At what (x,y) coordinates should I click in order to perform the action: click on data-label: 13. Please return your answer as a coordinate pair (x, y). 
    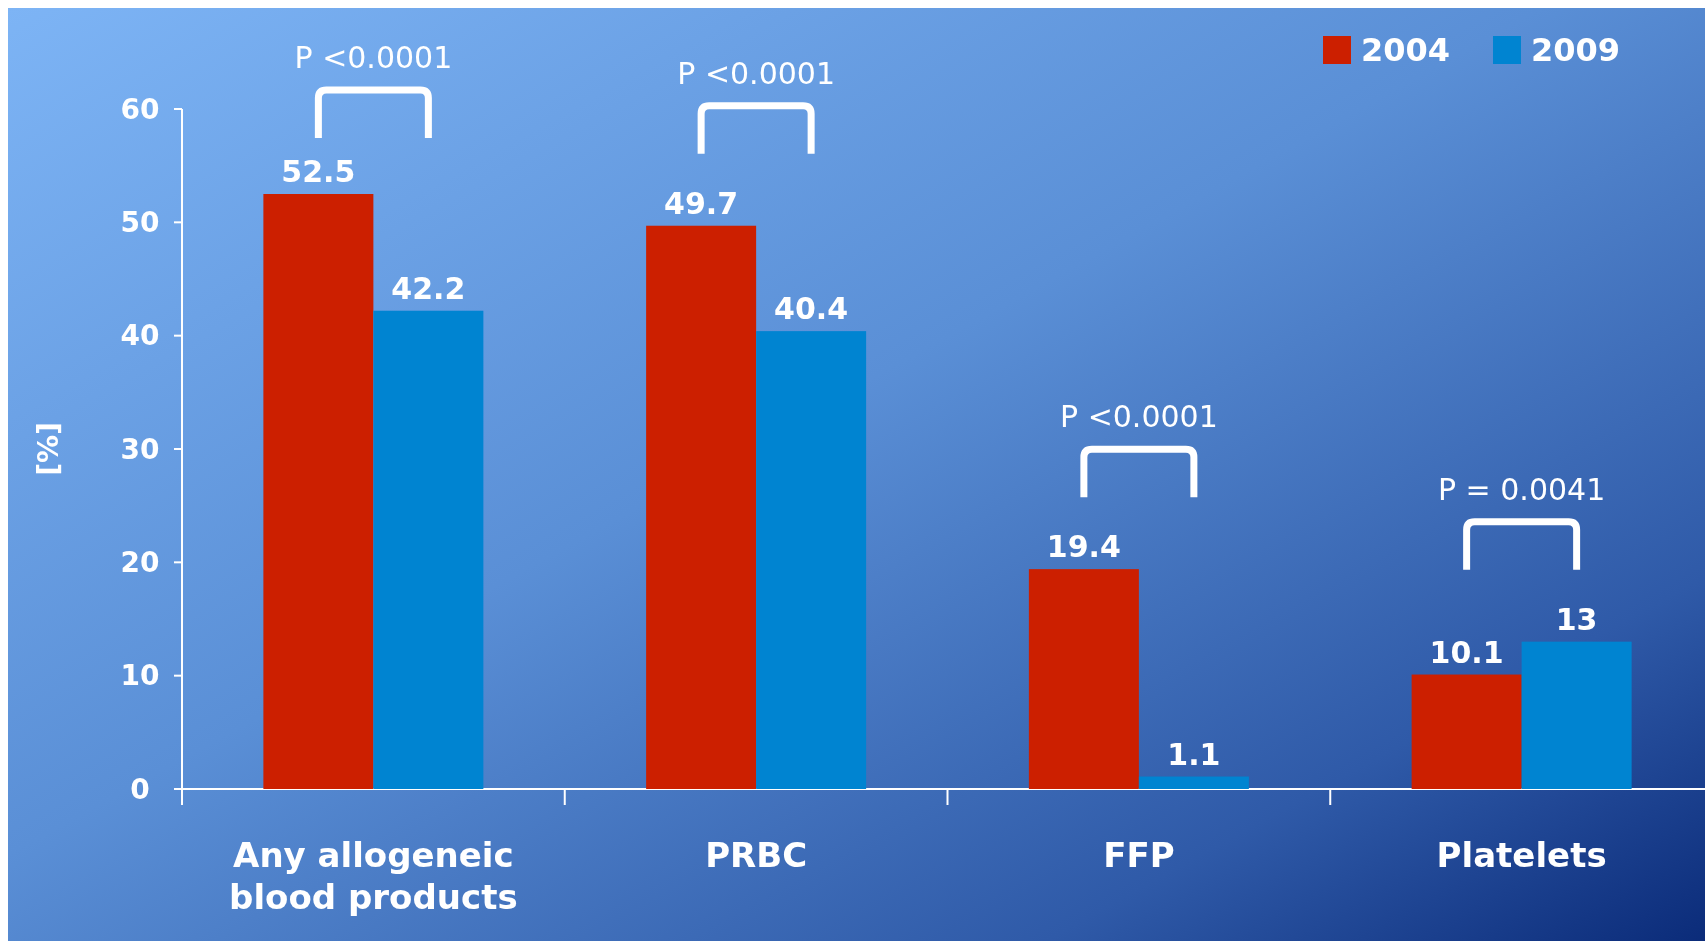
    Looking at the image, I should click on (1576, 619).